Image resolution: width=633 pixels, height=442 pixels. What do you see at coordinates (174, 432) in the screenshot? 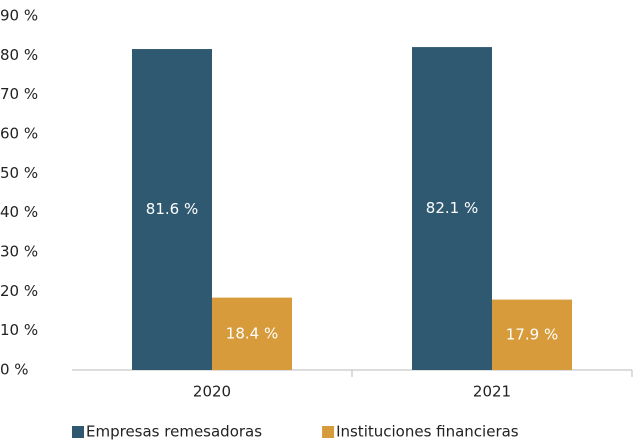
I see `legend-label: Empresas remesadoras` at bounding box center [174, 432].